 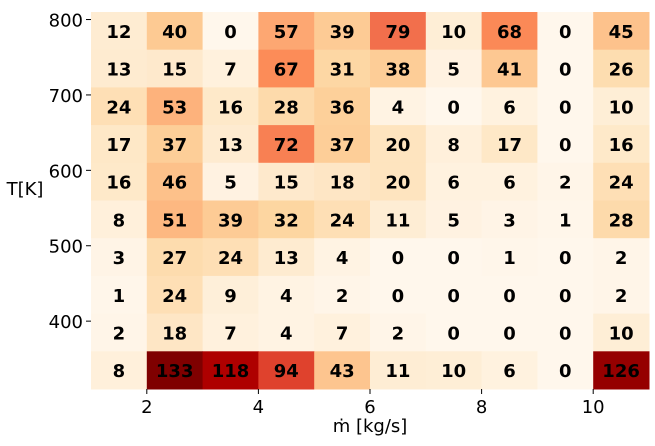 I want to click on heatmap-cell-r2-c7, so click(x=509, y=106).